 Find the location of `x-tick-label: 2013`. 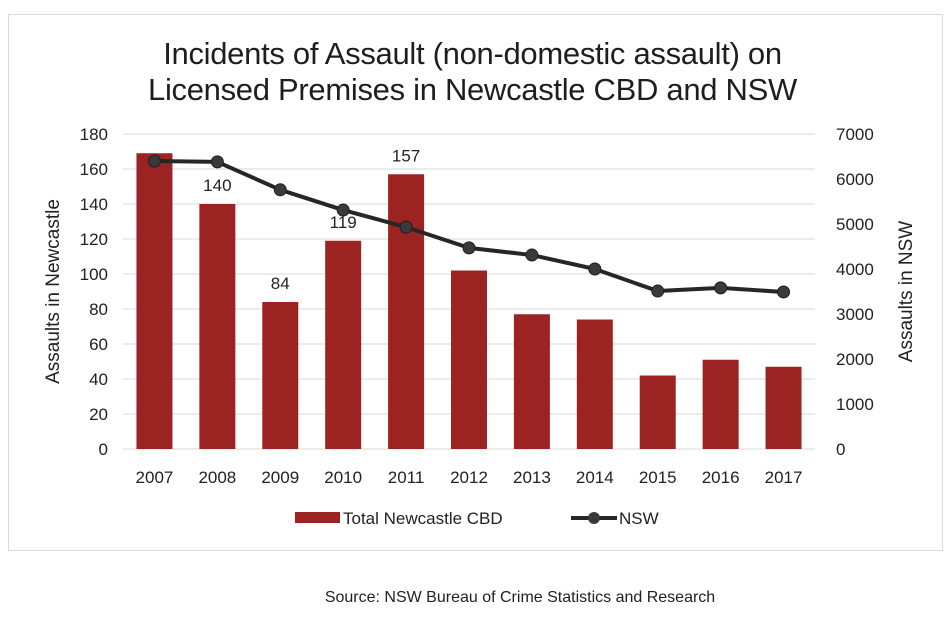

x-tick-label: 2013 is located at coordinates (532, 477).